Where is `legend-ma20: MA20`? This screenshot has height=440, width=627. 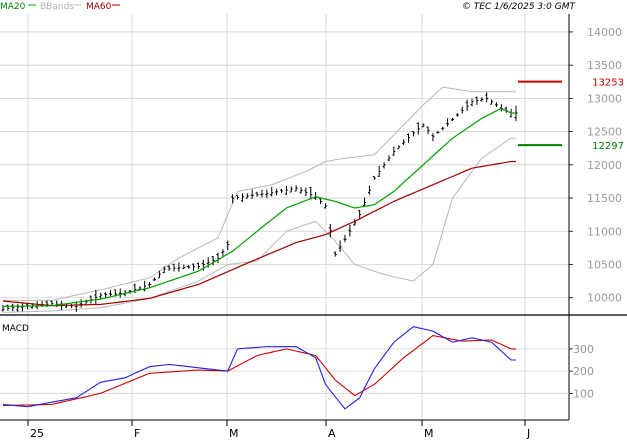 legend-ma20: MA20 is located at coordinates (13, 7).